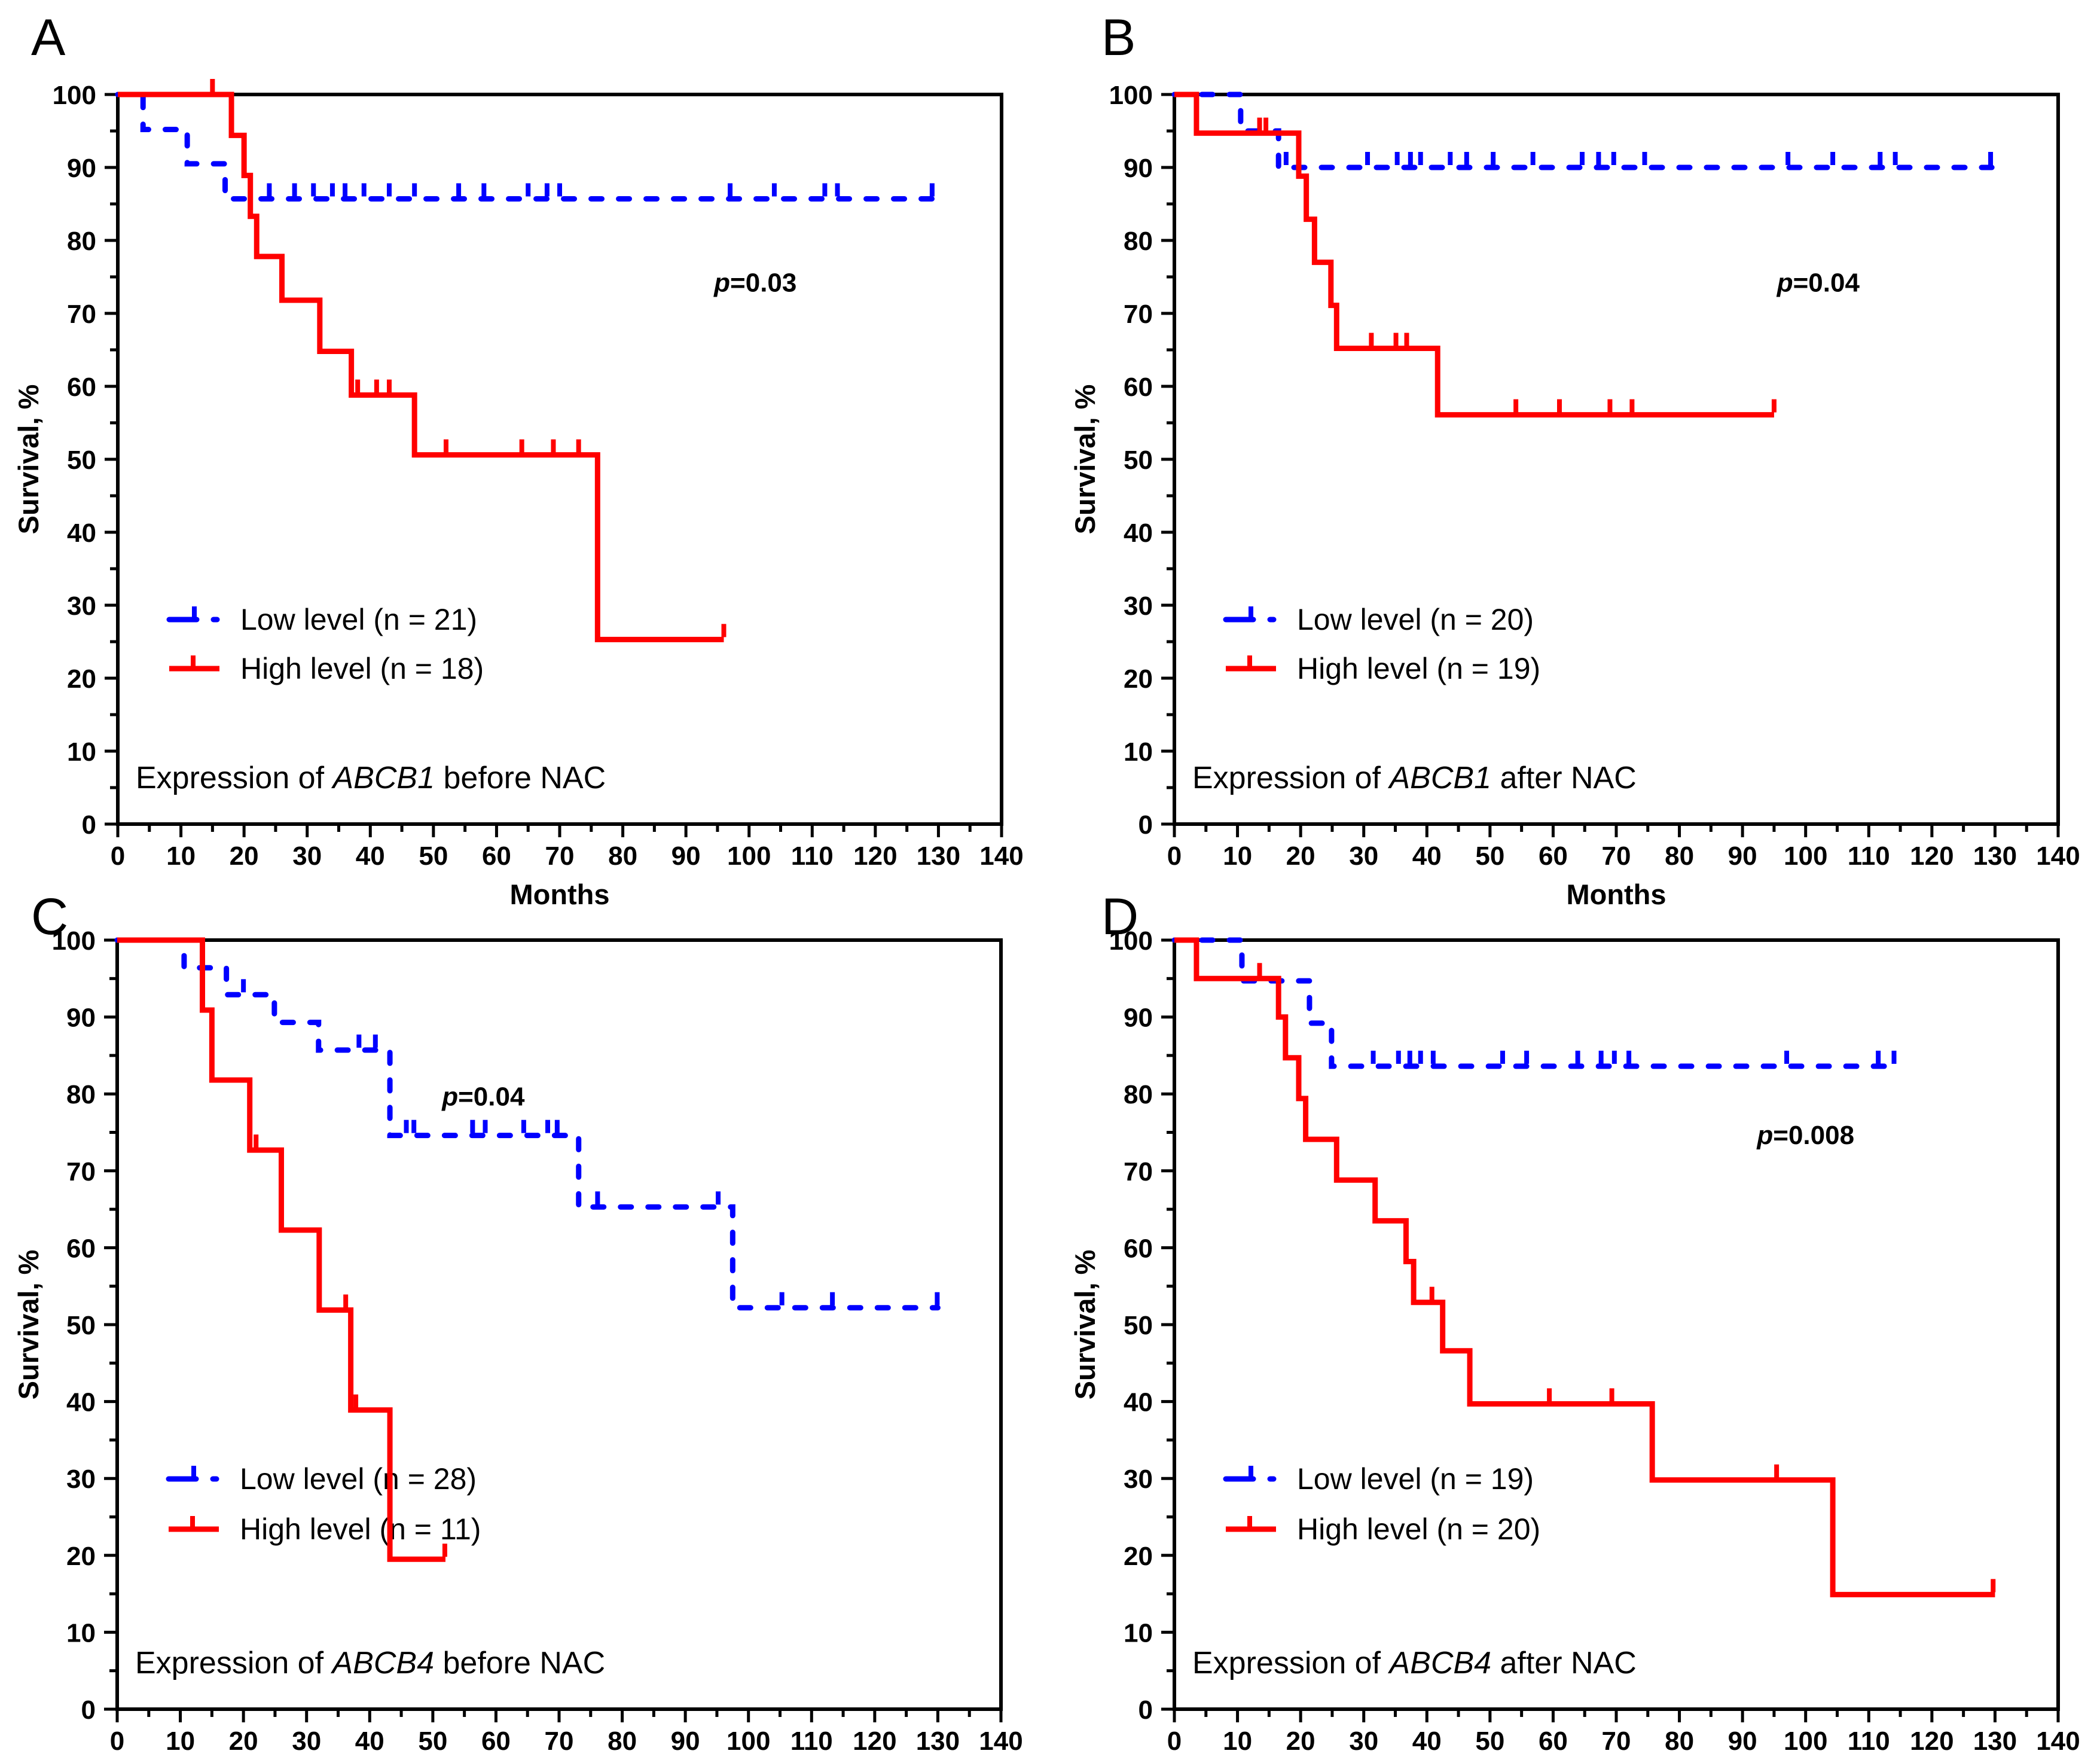 The width and height of the screenshot is (2100, 1763). I want to click on p-value-label: p=0.008, so click(1805, 1135).